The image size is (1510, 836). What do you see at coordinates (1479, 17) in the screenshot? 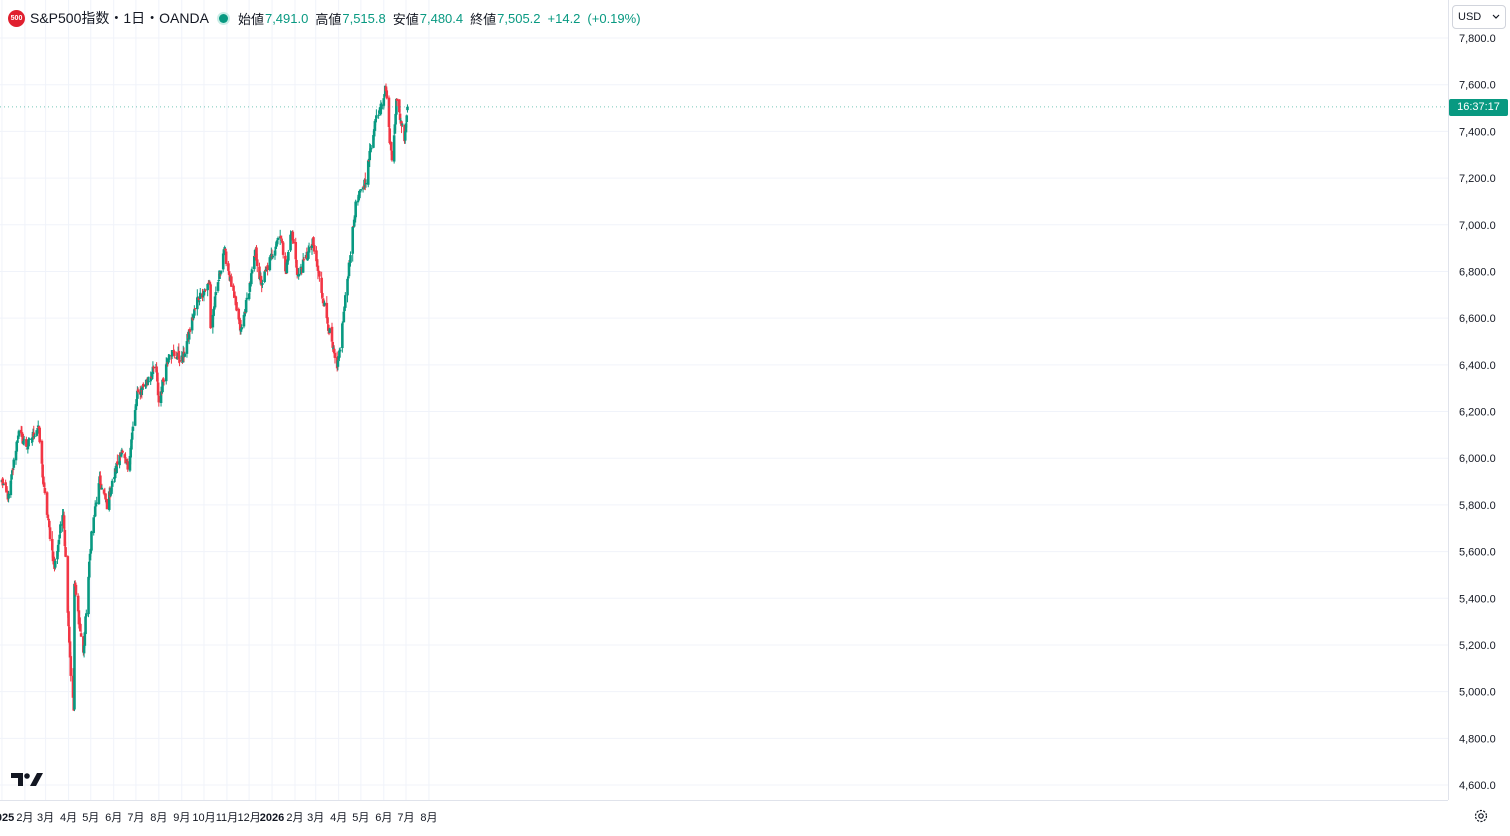
I see `currency-select: USD` at bounding box center [1479, 17].